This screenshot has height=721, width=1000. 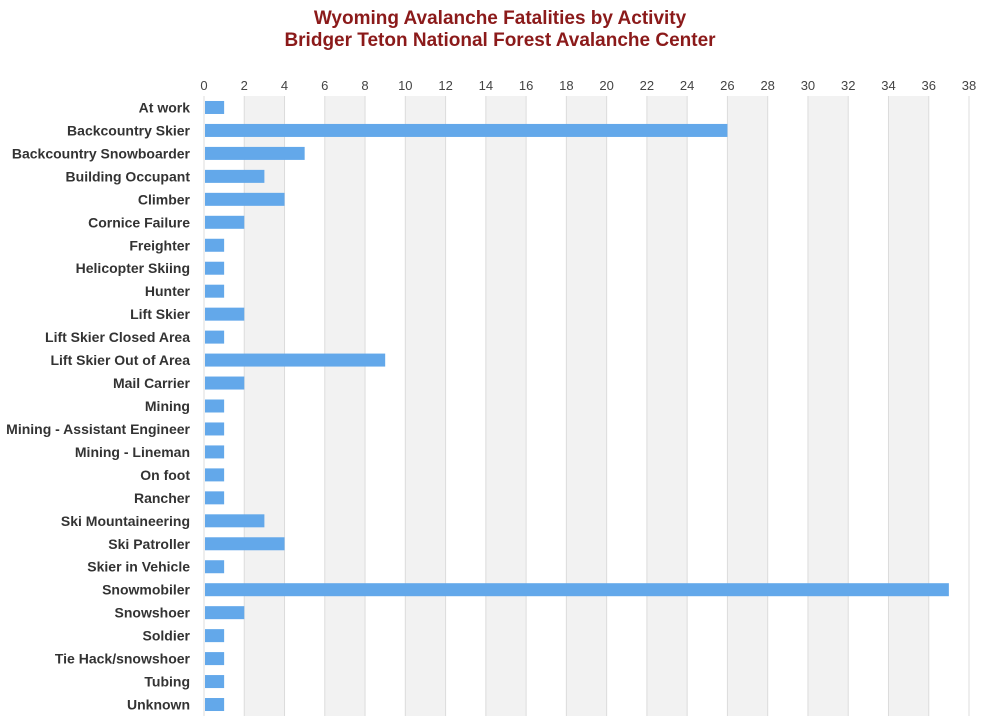 I want to click on category-label: Tubing, so click(x=167, y=682).